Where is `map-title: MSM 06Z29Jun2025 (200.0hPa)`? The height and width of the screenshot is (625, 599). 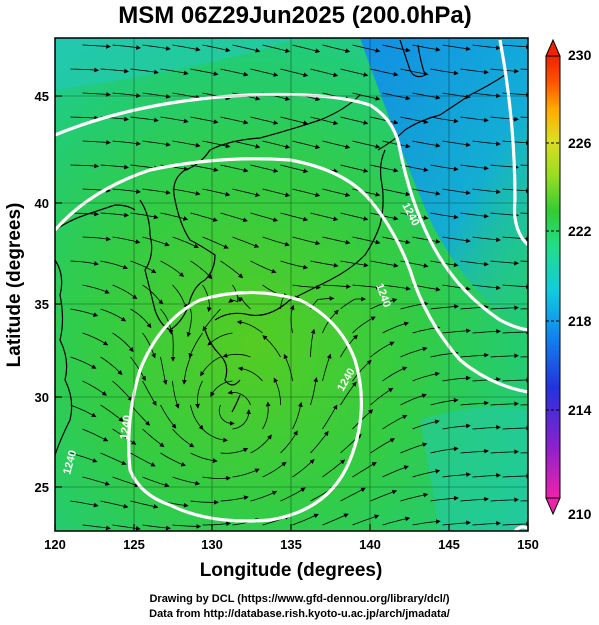 map-title: MSM 06Z29Jun2025 (200.0hPa) is located at coordinates (295, 15).